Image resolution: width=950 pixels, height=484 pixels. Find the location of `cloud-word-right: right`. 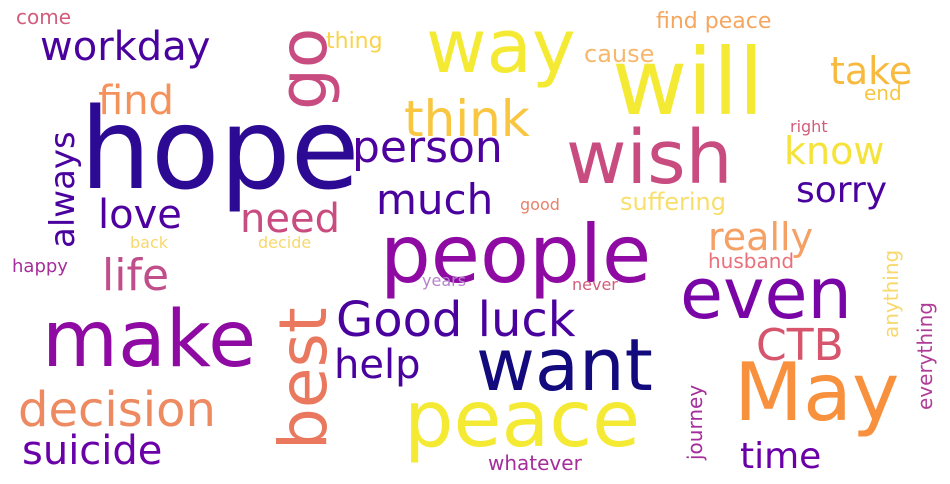

cloud-word-right: right is located at coordinates (809, 126).